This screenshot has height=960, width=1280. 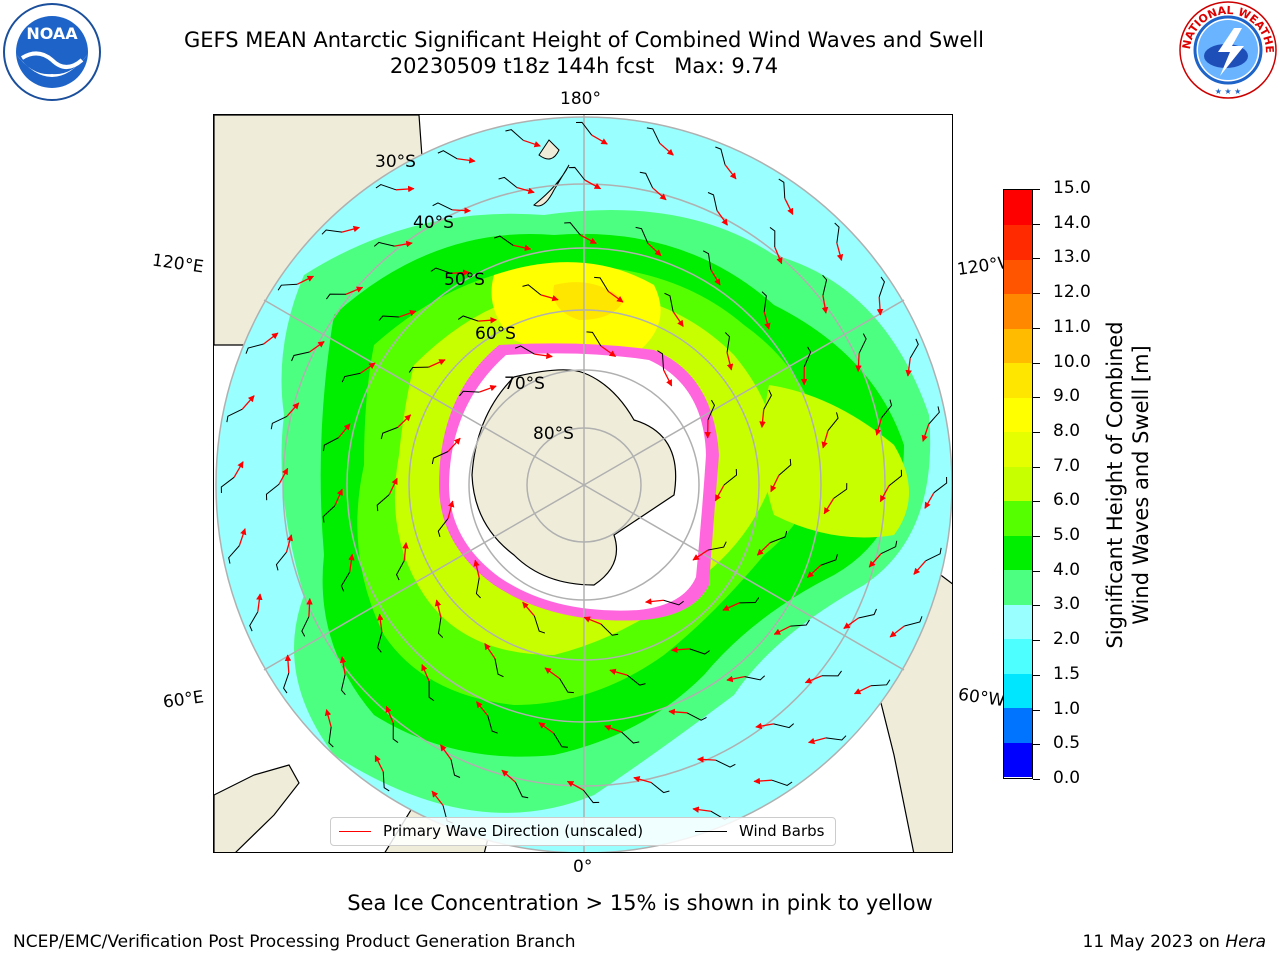 I want to click on colorbar-tick-label: 2.0, so click(x=1067, y=639).